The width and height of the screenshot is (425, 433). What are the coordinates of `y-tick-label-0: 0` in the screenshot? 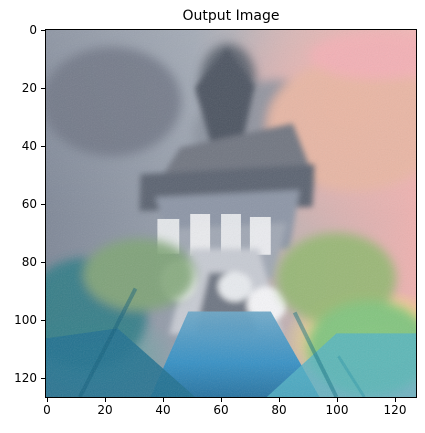 It's located at (33, 30).